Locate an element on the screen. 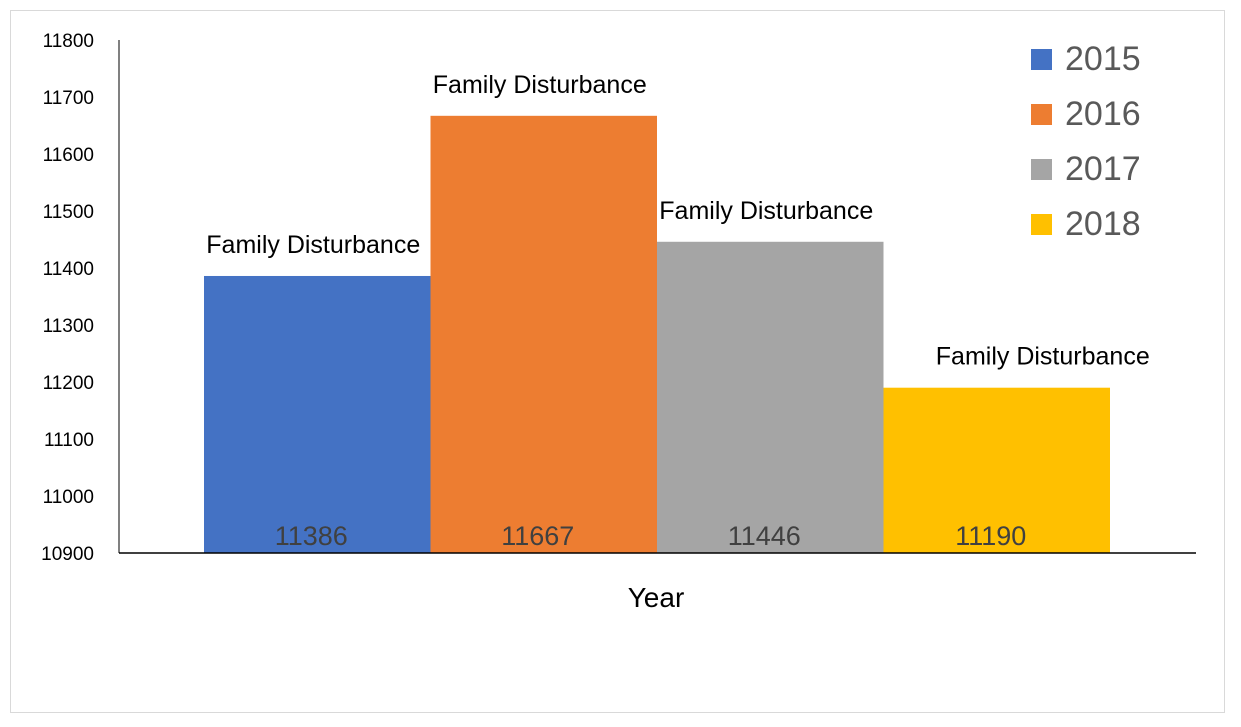 Image resolution: width=1241 pixels, height=727 pixels. bar-value-label: 11667 is located at coordinates (537, 536).